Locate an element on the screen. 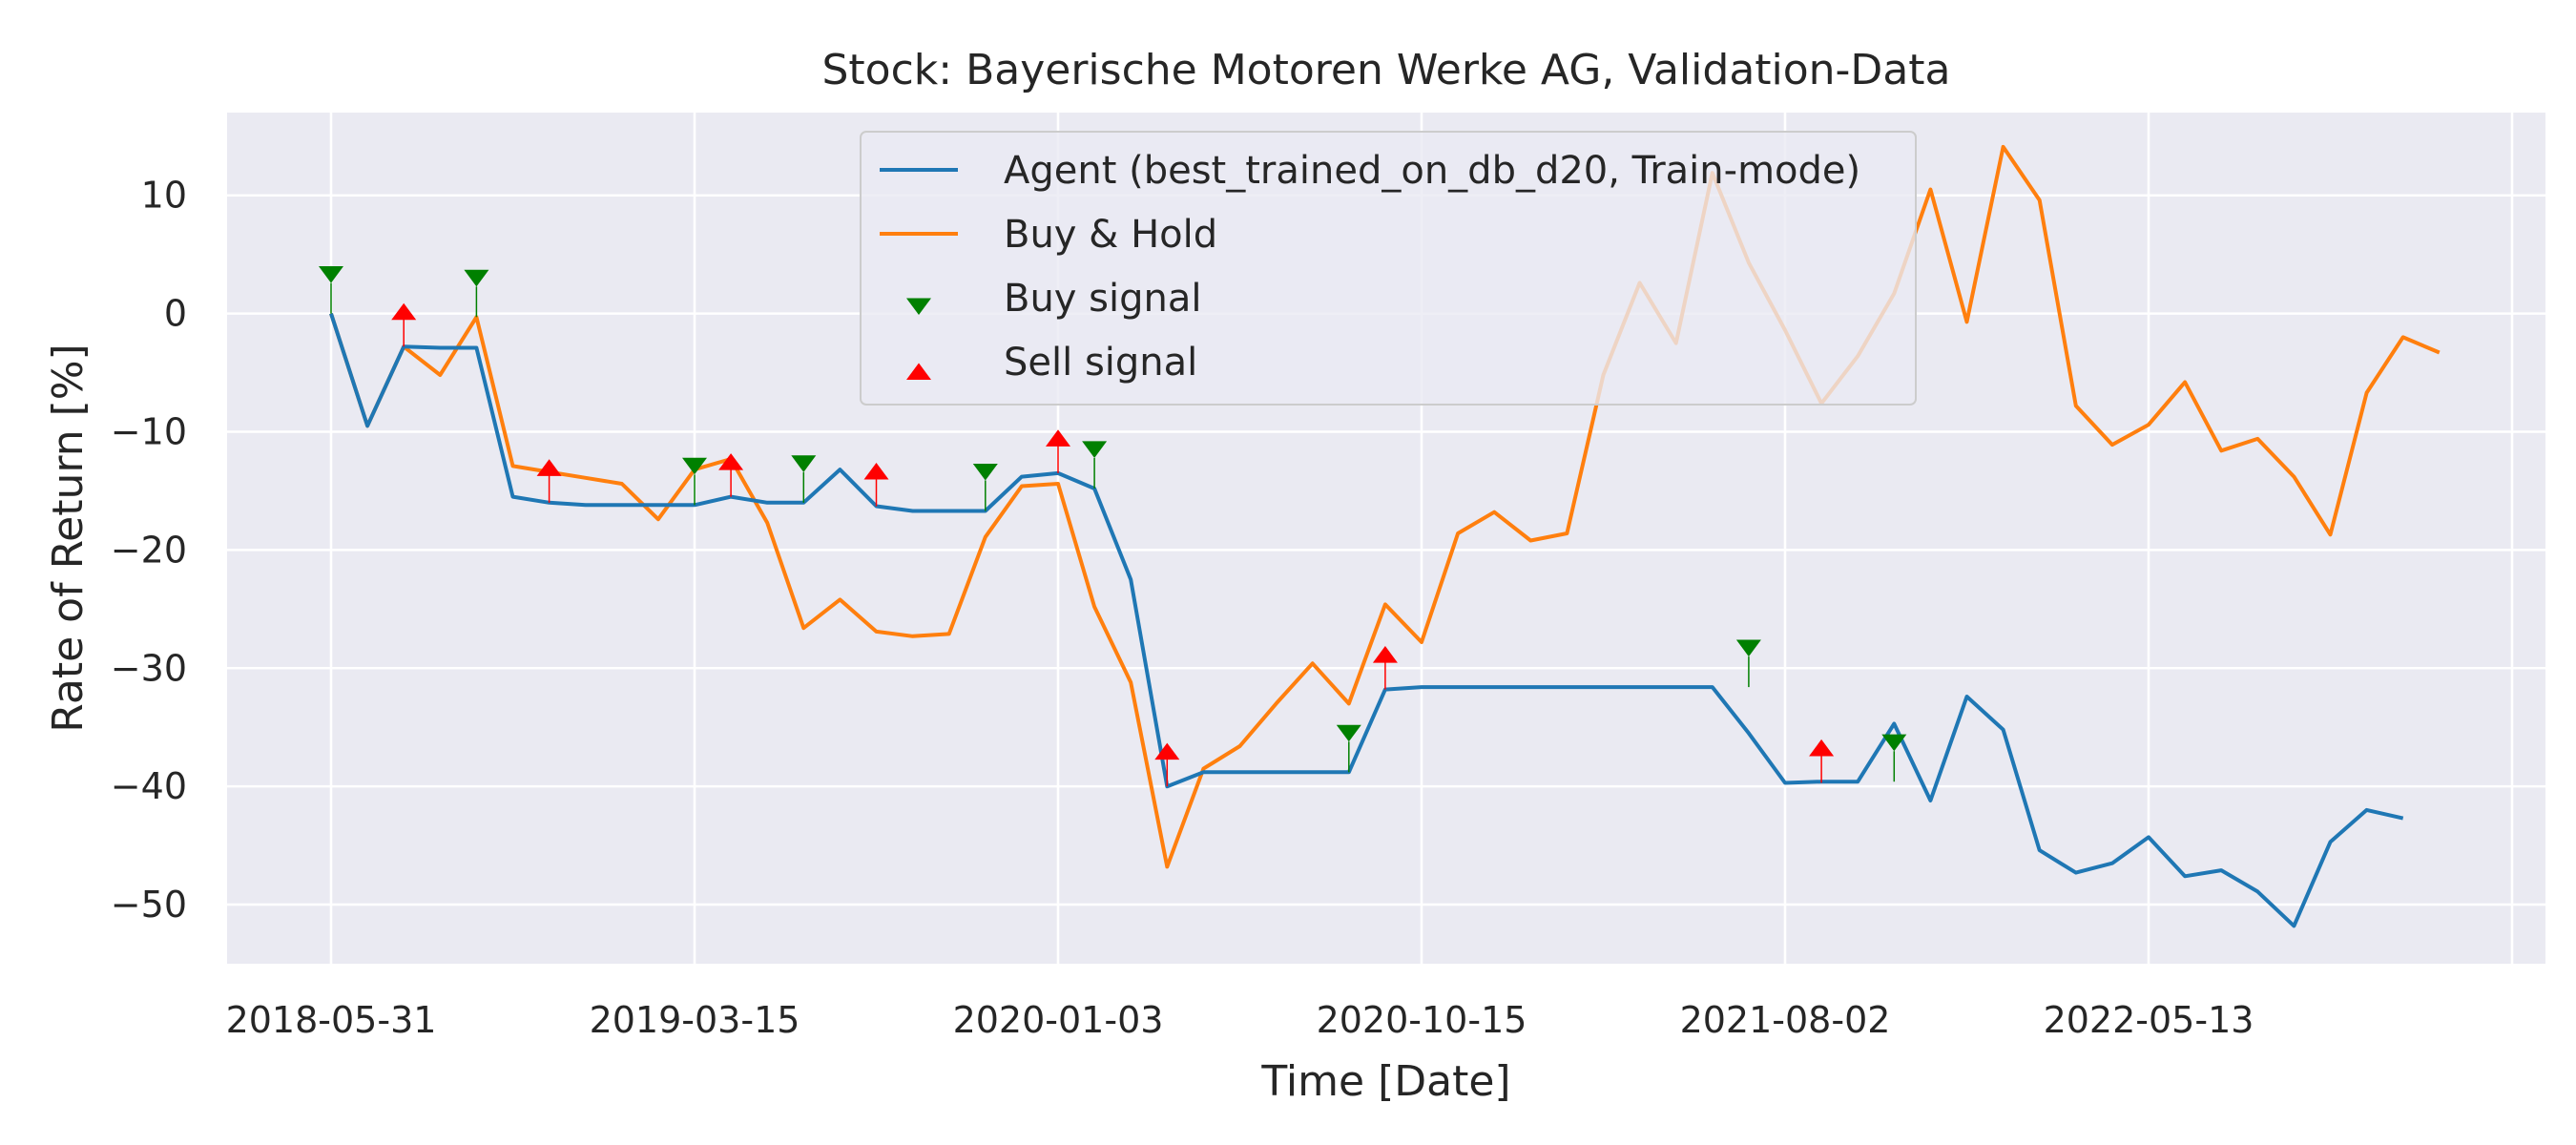 The width and height of the screenshot is (2576, 1145). y-tick-label: −20 is located at coordinates (149, 550).